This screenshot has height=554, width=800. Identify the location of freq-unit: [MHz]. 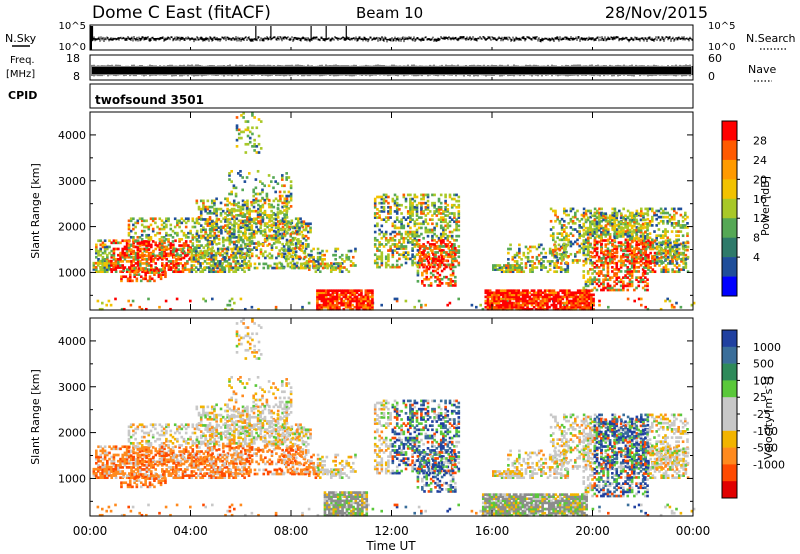
(20, 74).